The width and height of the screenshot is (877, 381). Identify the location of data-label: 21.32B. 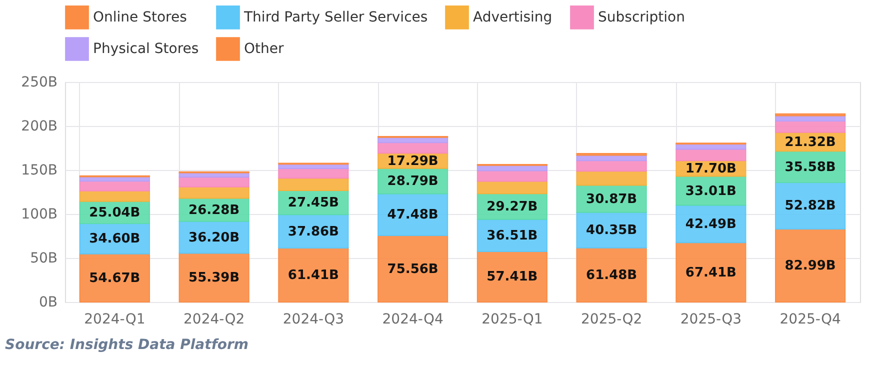
(810, 142).